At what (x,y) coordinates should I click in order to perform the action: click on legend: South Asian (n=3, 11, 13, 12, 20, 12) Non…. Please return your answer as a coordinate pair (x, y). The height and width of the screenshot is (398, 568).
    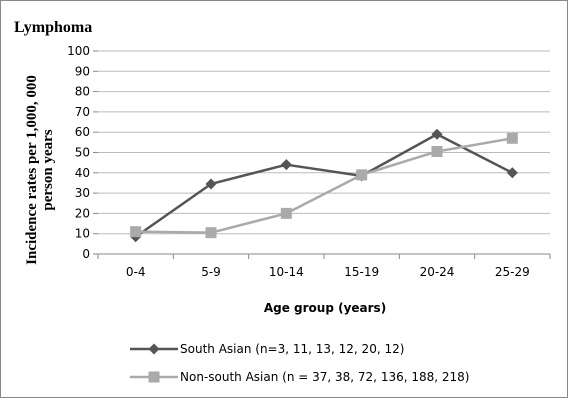
    Looking at the image, I should click on (299, 363).